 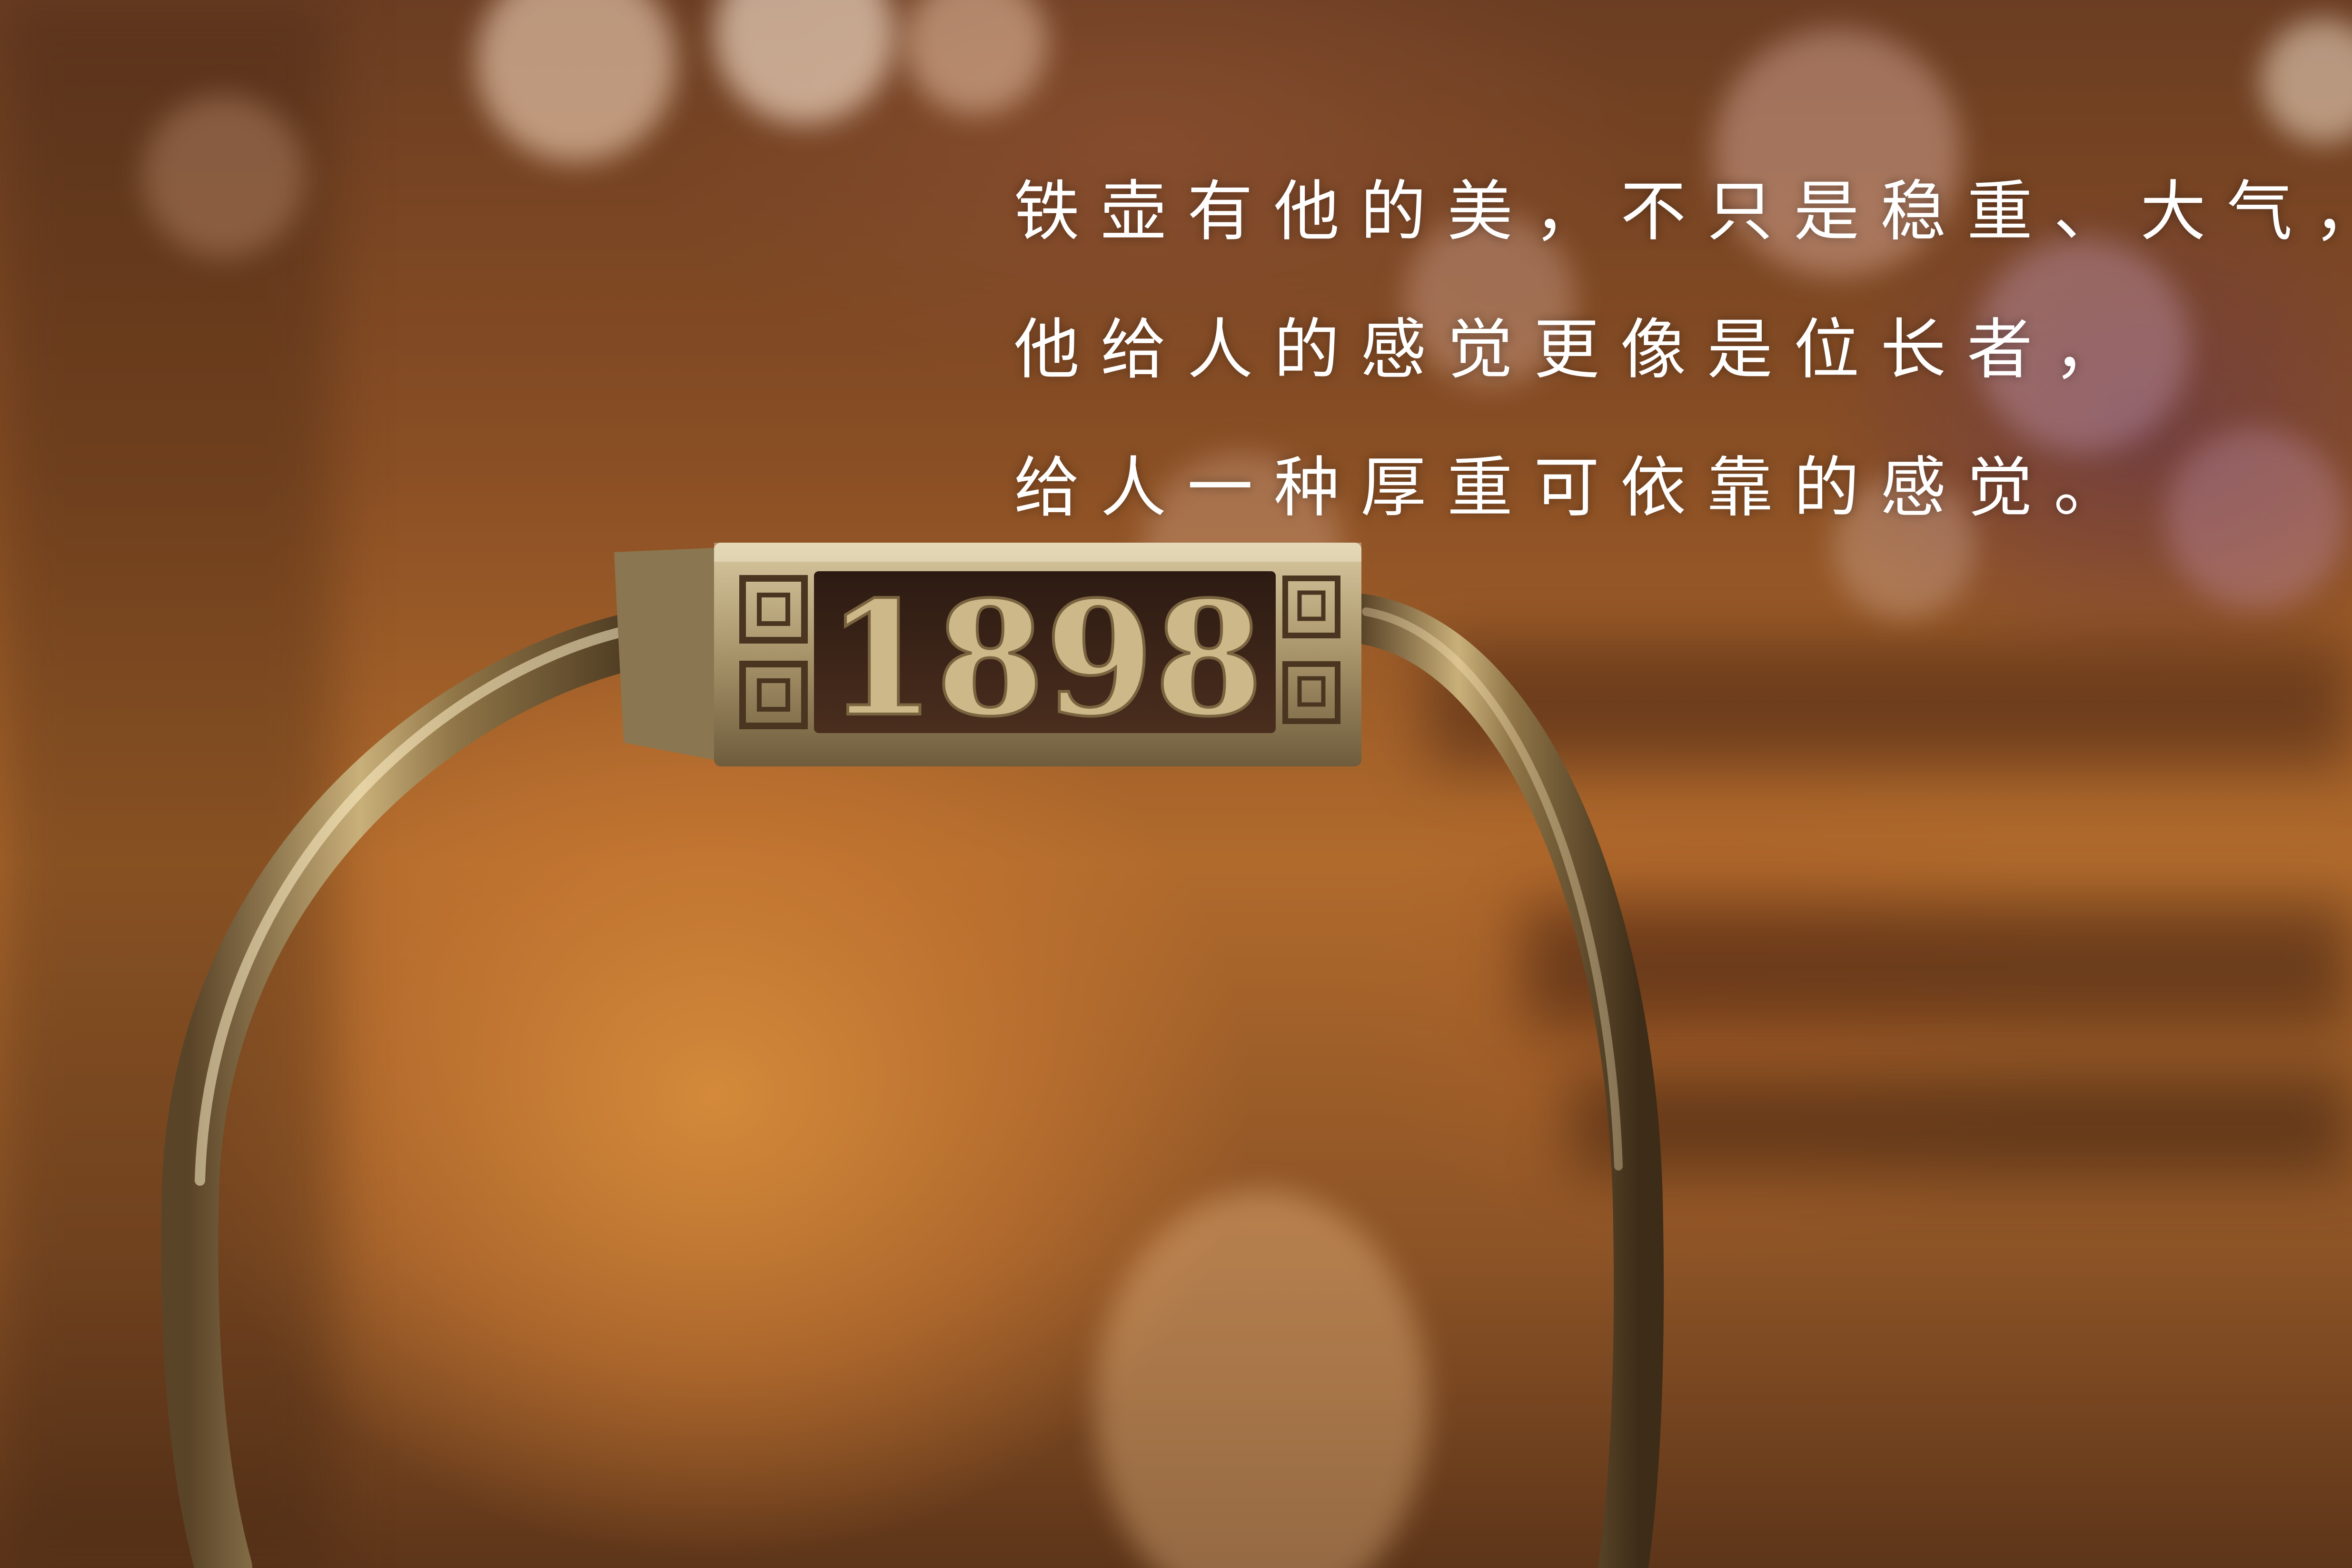 What do you see at coordinates (1578, 350) in the screenshot?
I see `poem-line-2: 他给人的感觉更像是位长者，` at bounding box center [1578, 350].